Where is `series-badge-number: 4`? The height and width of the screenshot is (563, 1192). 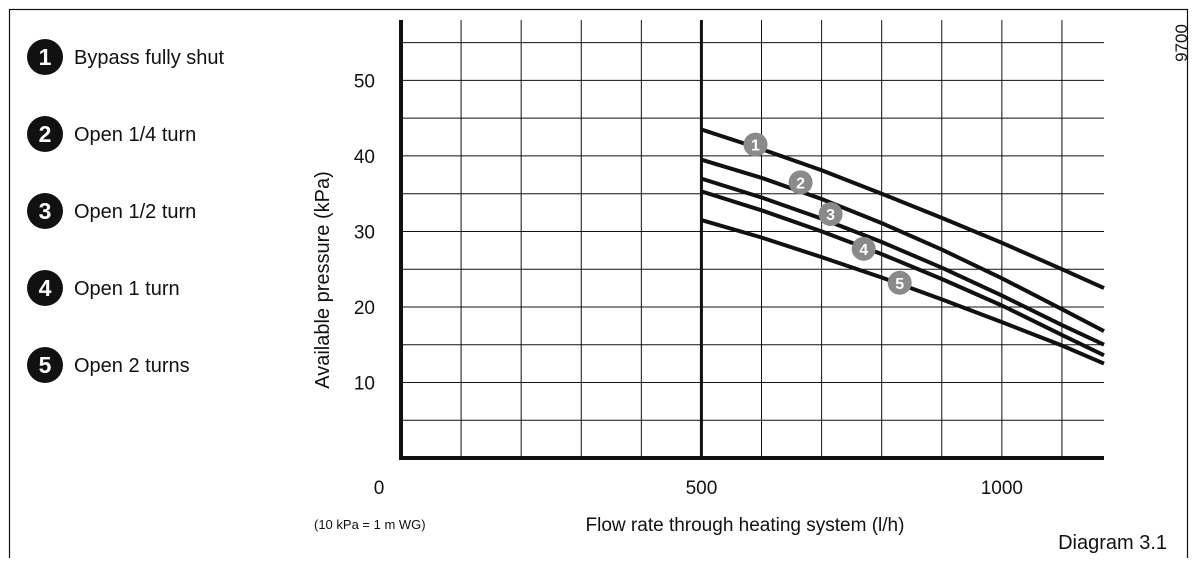
series-badge-number: 4 is located at coordinates (863, 250).